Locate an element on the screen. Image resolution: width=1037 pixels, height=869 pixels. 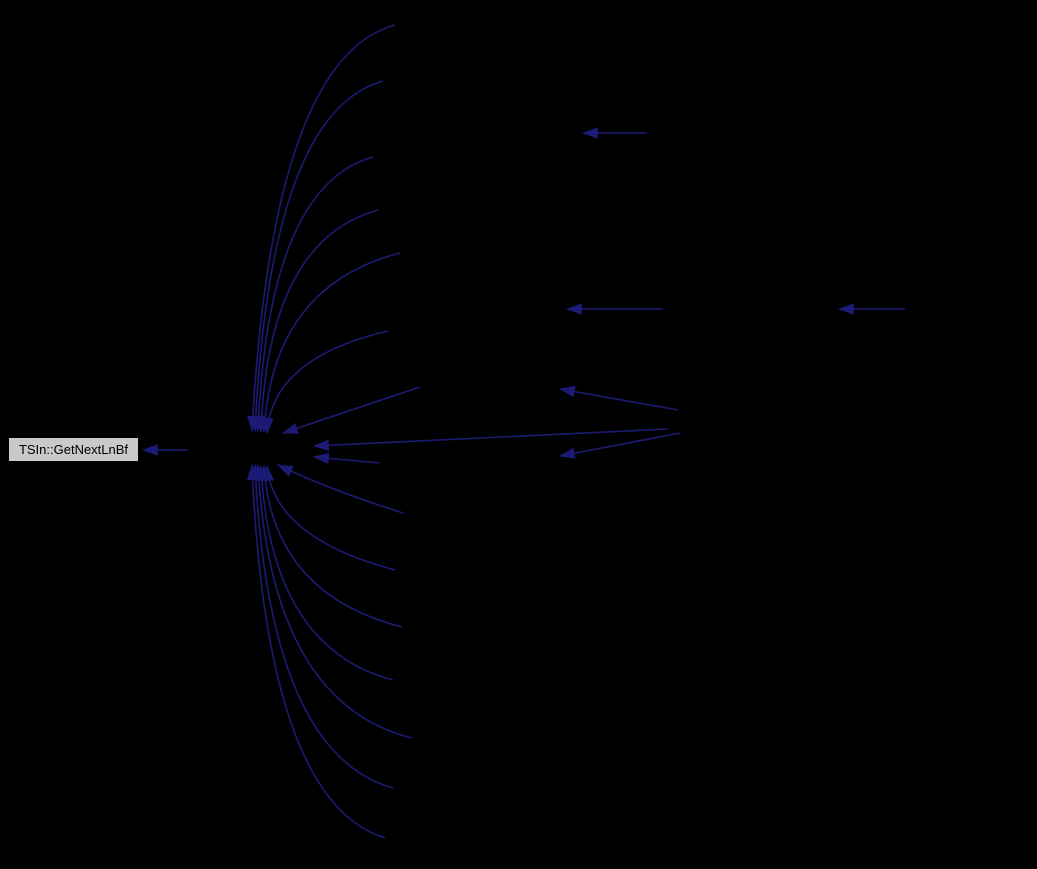
function-node-label: TSIn::GetNextLnBf is located at coordinates (73, 449).